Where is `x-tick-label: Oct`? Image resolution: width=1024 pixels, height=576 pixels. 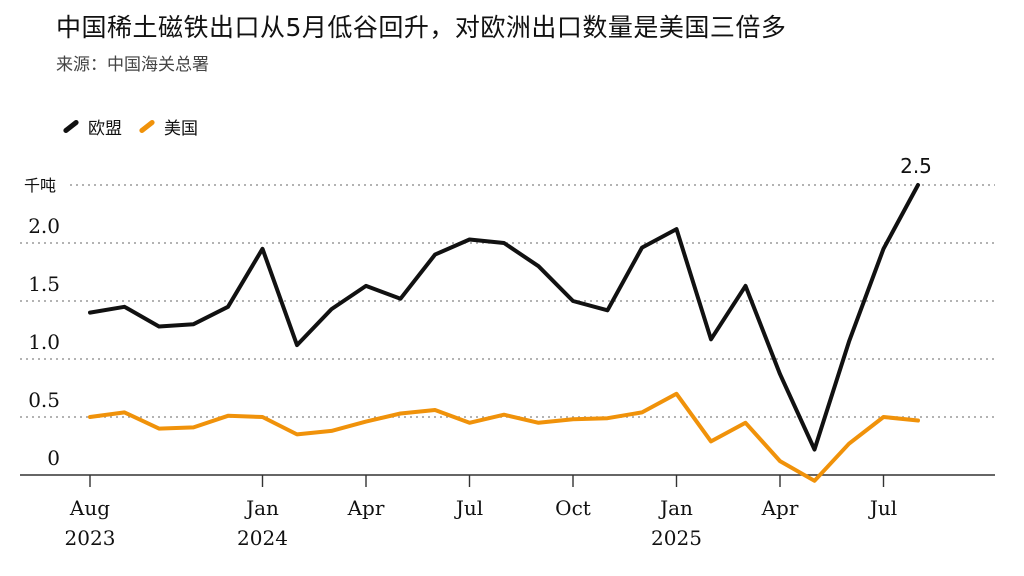
x-tick-label: Oct is located at coordinates (573, 508).